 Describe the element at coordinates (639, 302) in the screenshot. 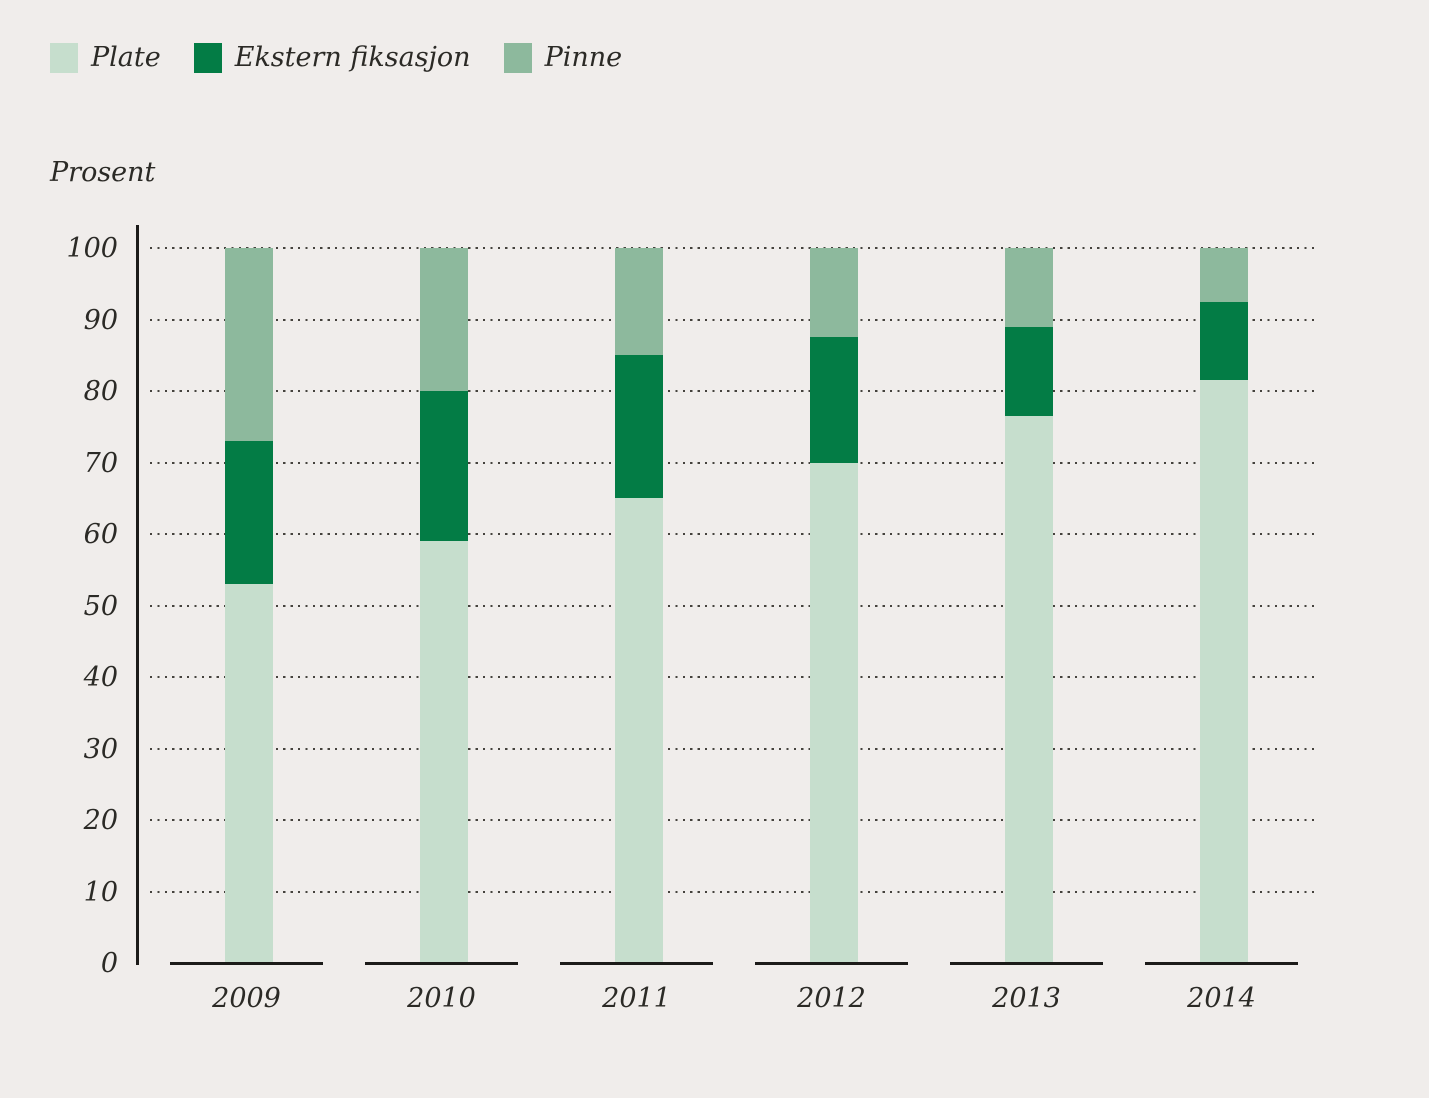

I see `bar-segment-pinne-2011` at that location.